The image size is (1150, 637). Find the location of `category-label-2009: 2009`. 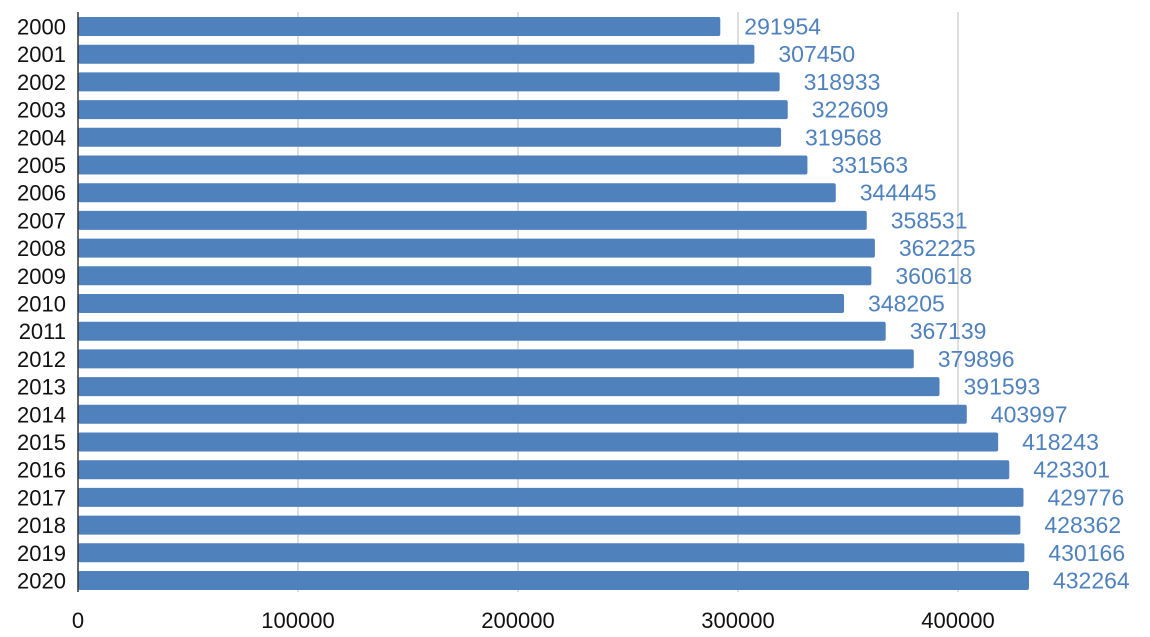

category-label-2009: 2009 is located at coordinates (41, 276).